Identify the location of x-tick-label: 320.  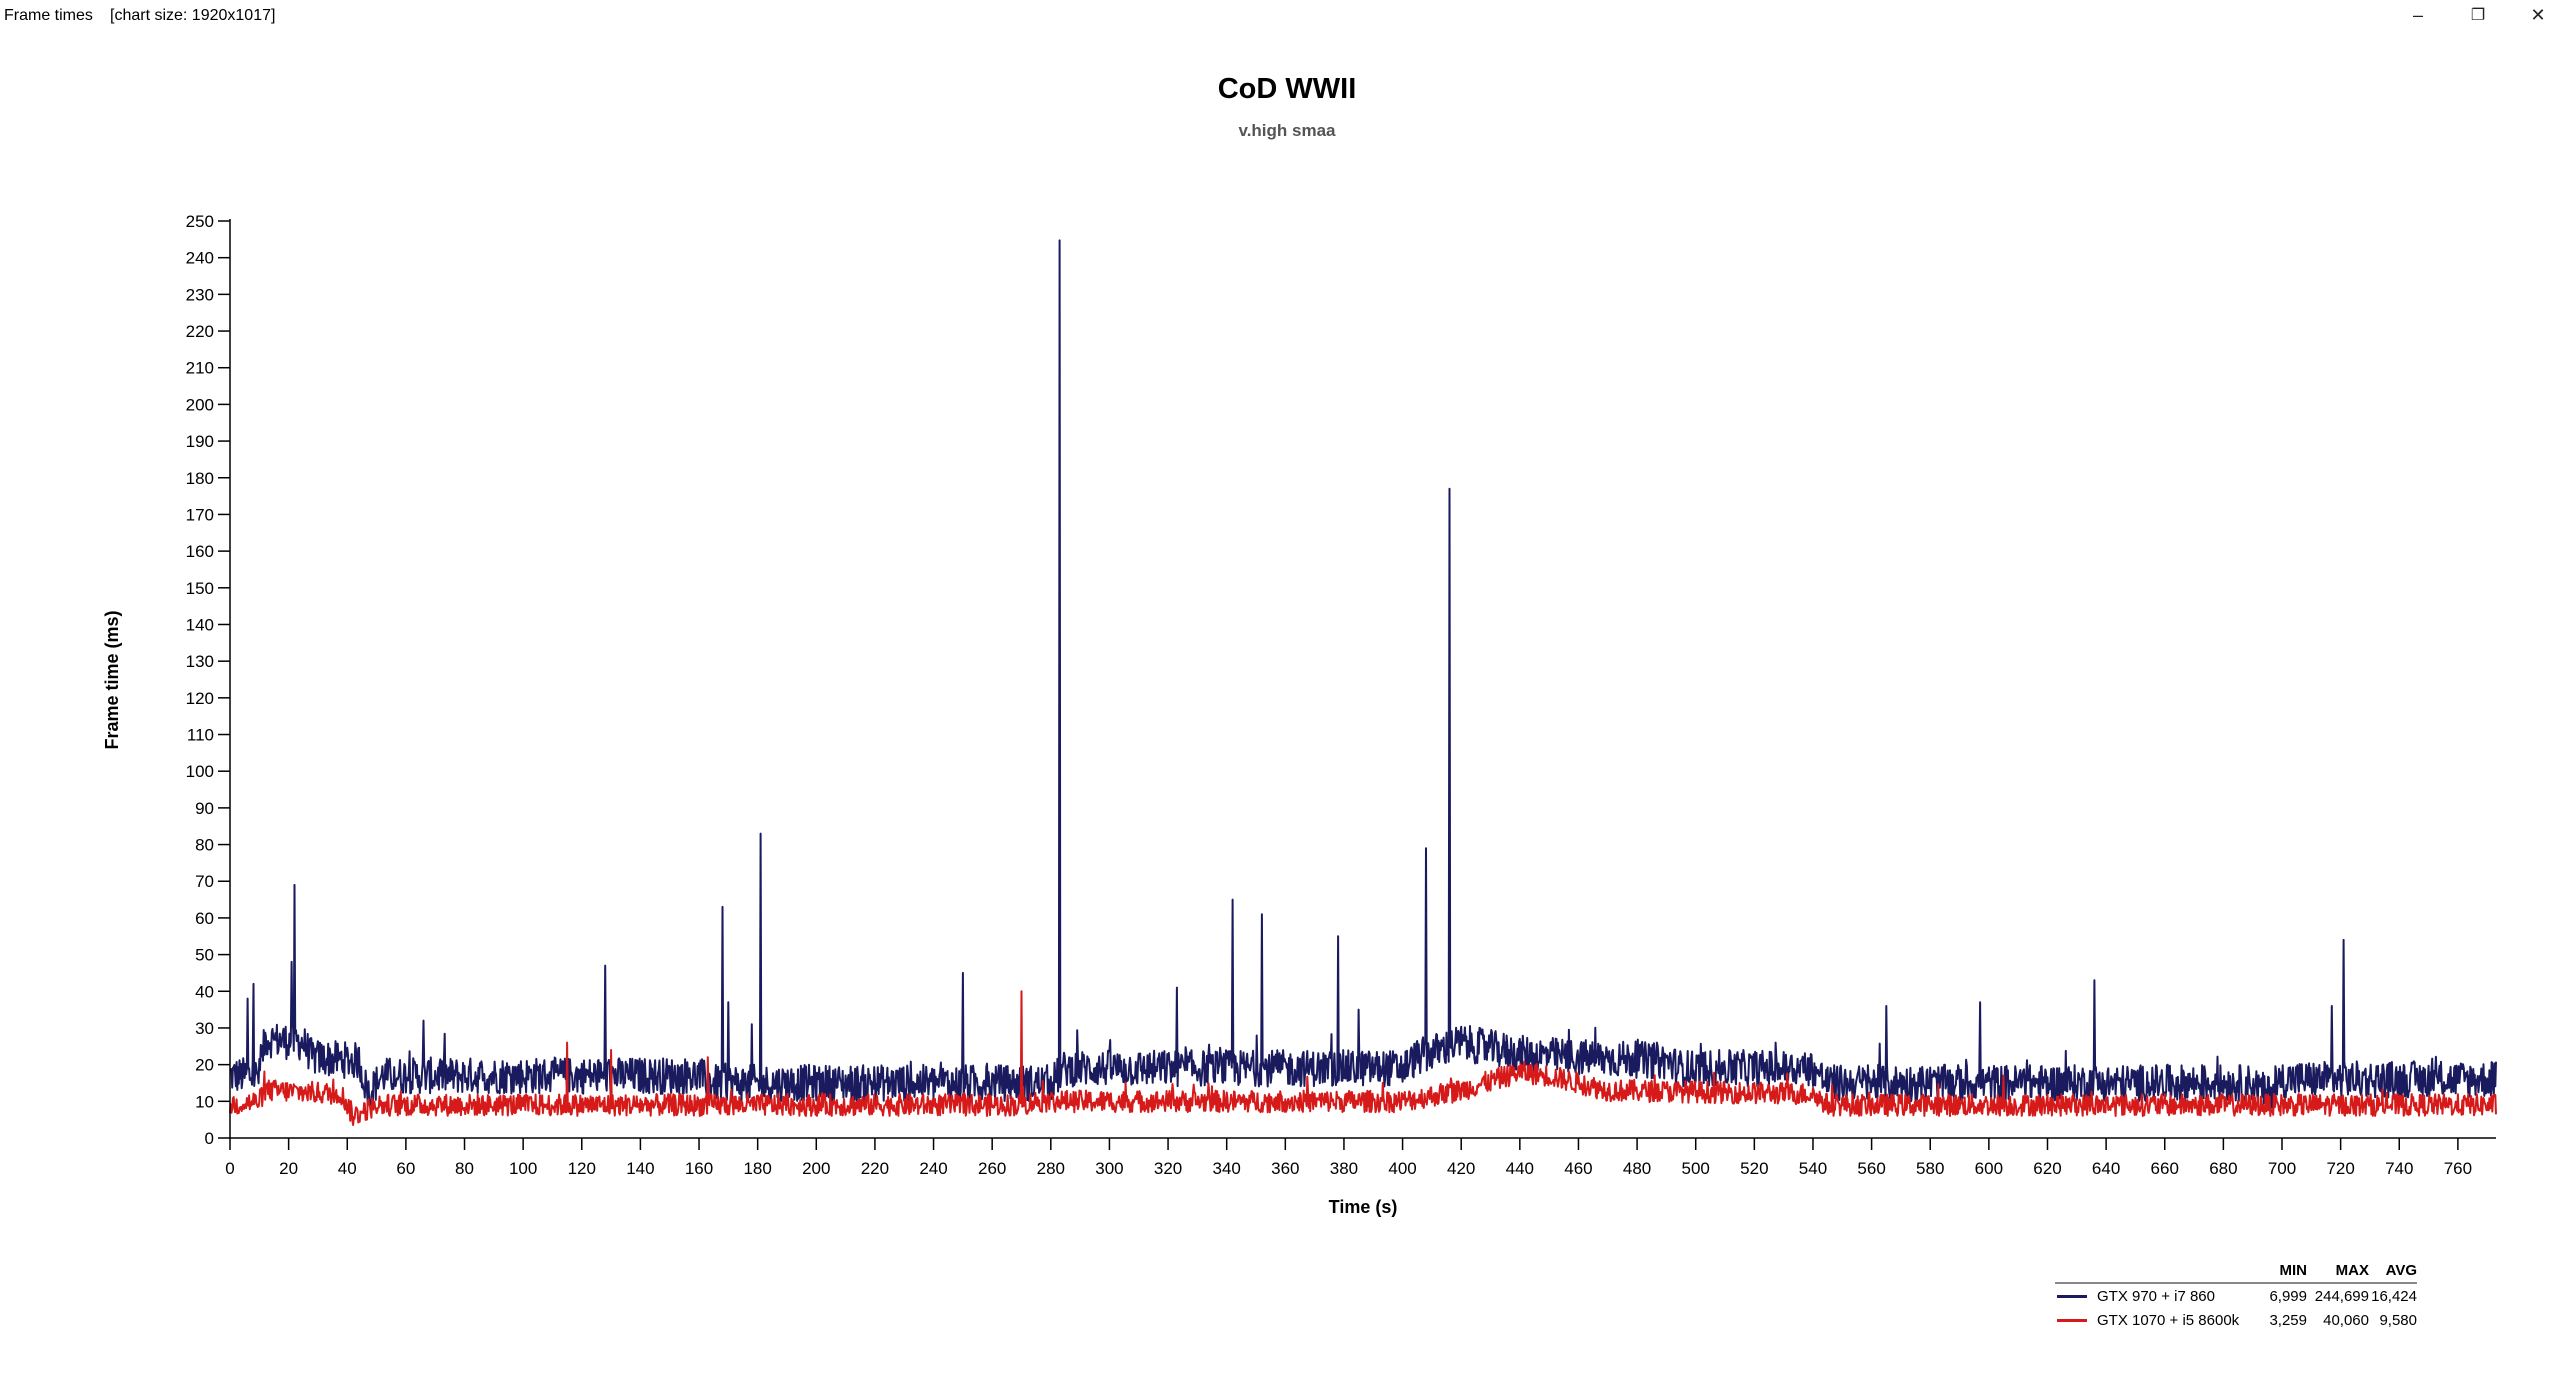
(1168, 1168).